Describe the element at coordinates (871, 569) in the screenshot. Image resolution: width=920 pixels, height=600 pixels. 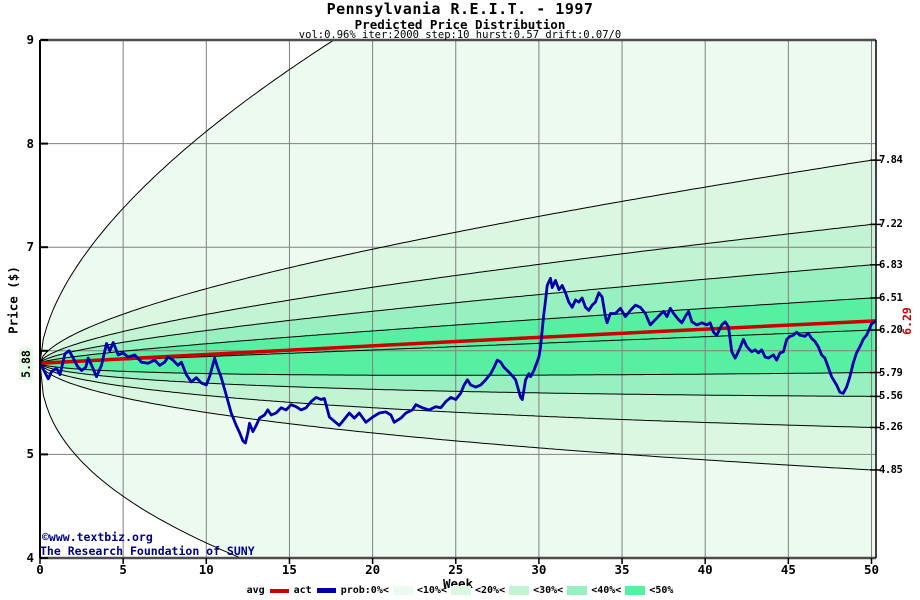
I see `x-tick-label: 50` at that location.